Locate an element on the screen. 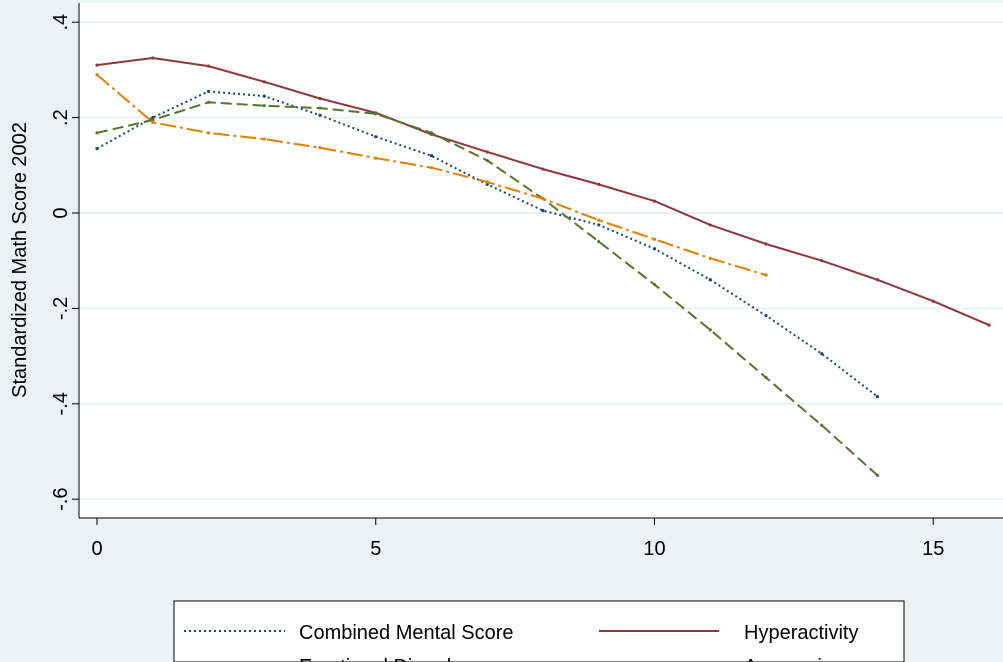 Image resolution: width=1003 pixels, height=662 pixels. legend-item: Emotional Disorder is located at coordinates (384, 659).